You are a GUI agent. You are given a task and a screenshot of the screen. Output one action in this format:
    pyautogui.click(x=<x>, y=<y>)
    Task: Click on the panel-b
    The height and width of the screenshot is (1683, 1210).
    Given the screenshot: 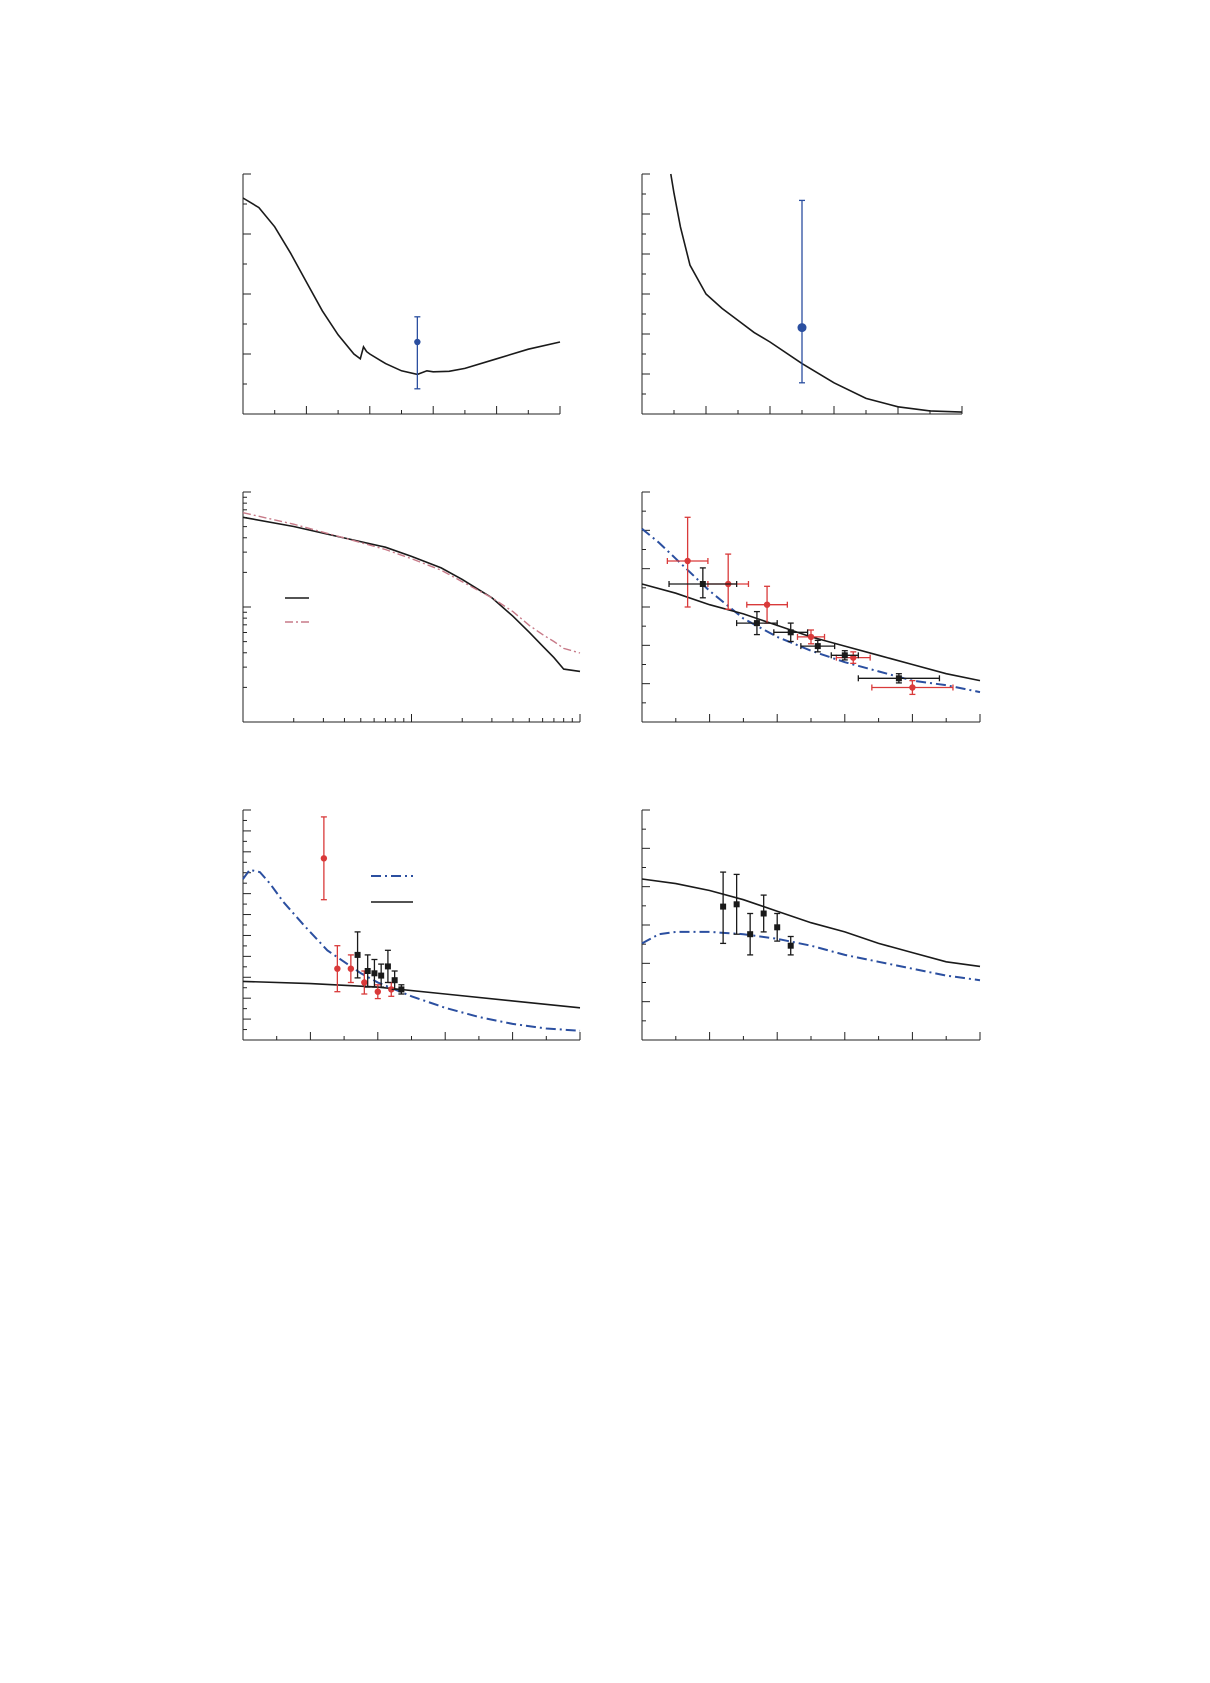 What is the action you would take?
    pyautogui.click(x=802, y=294)
    